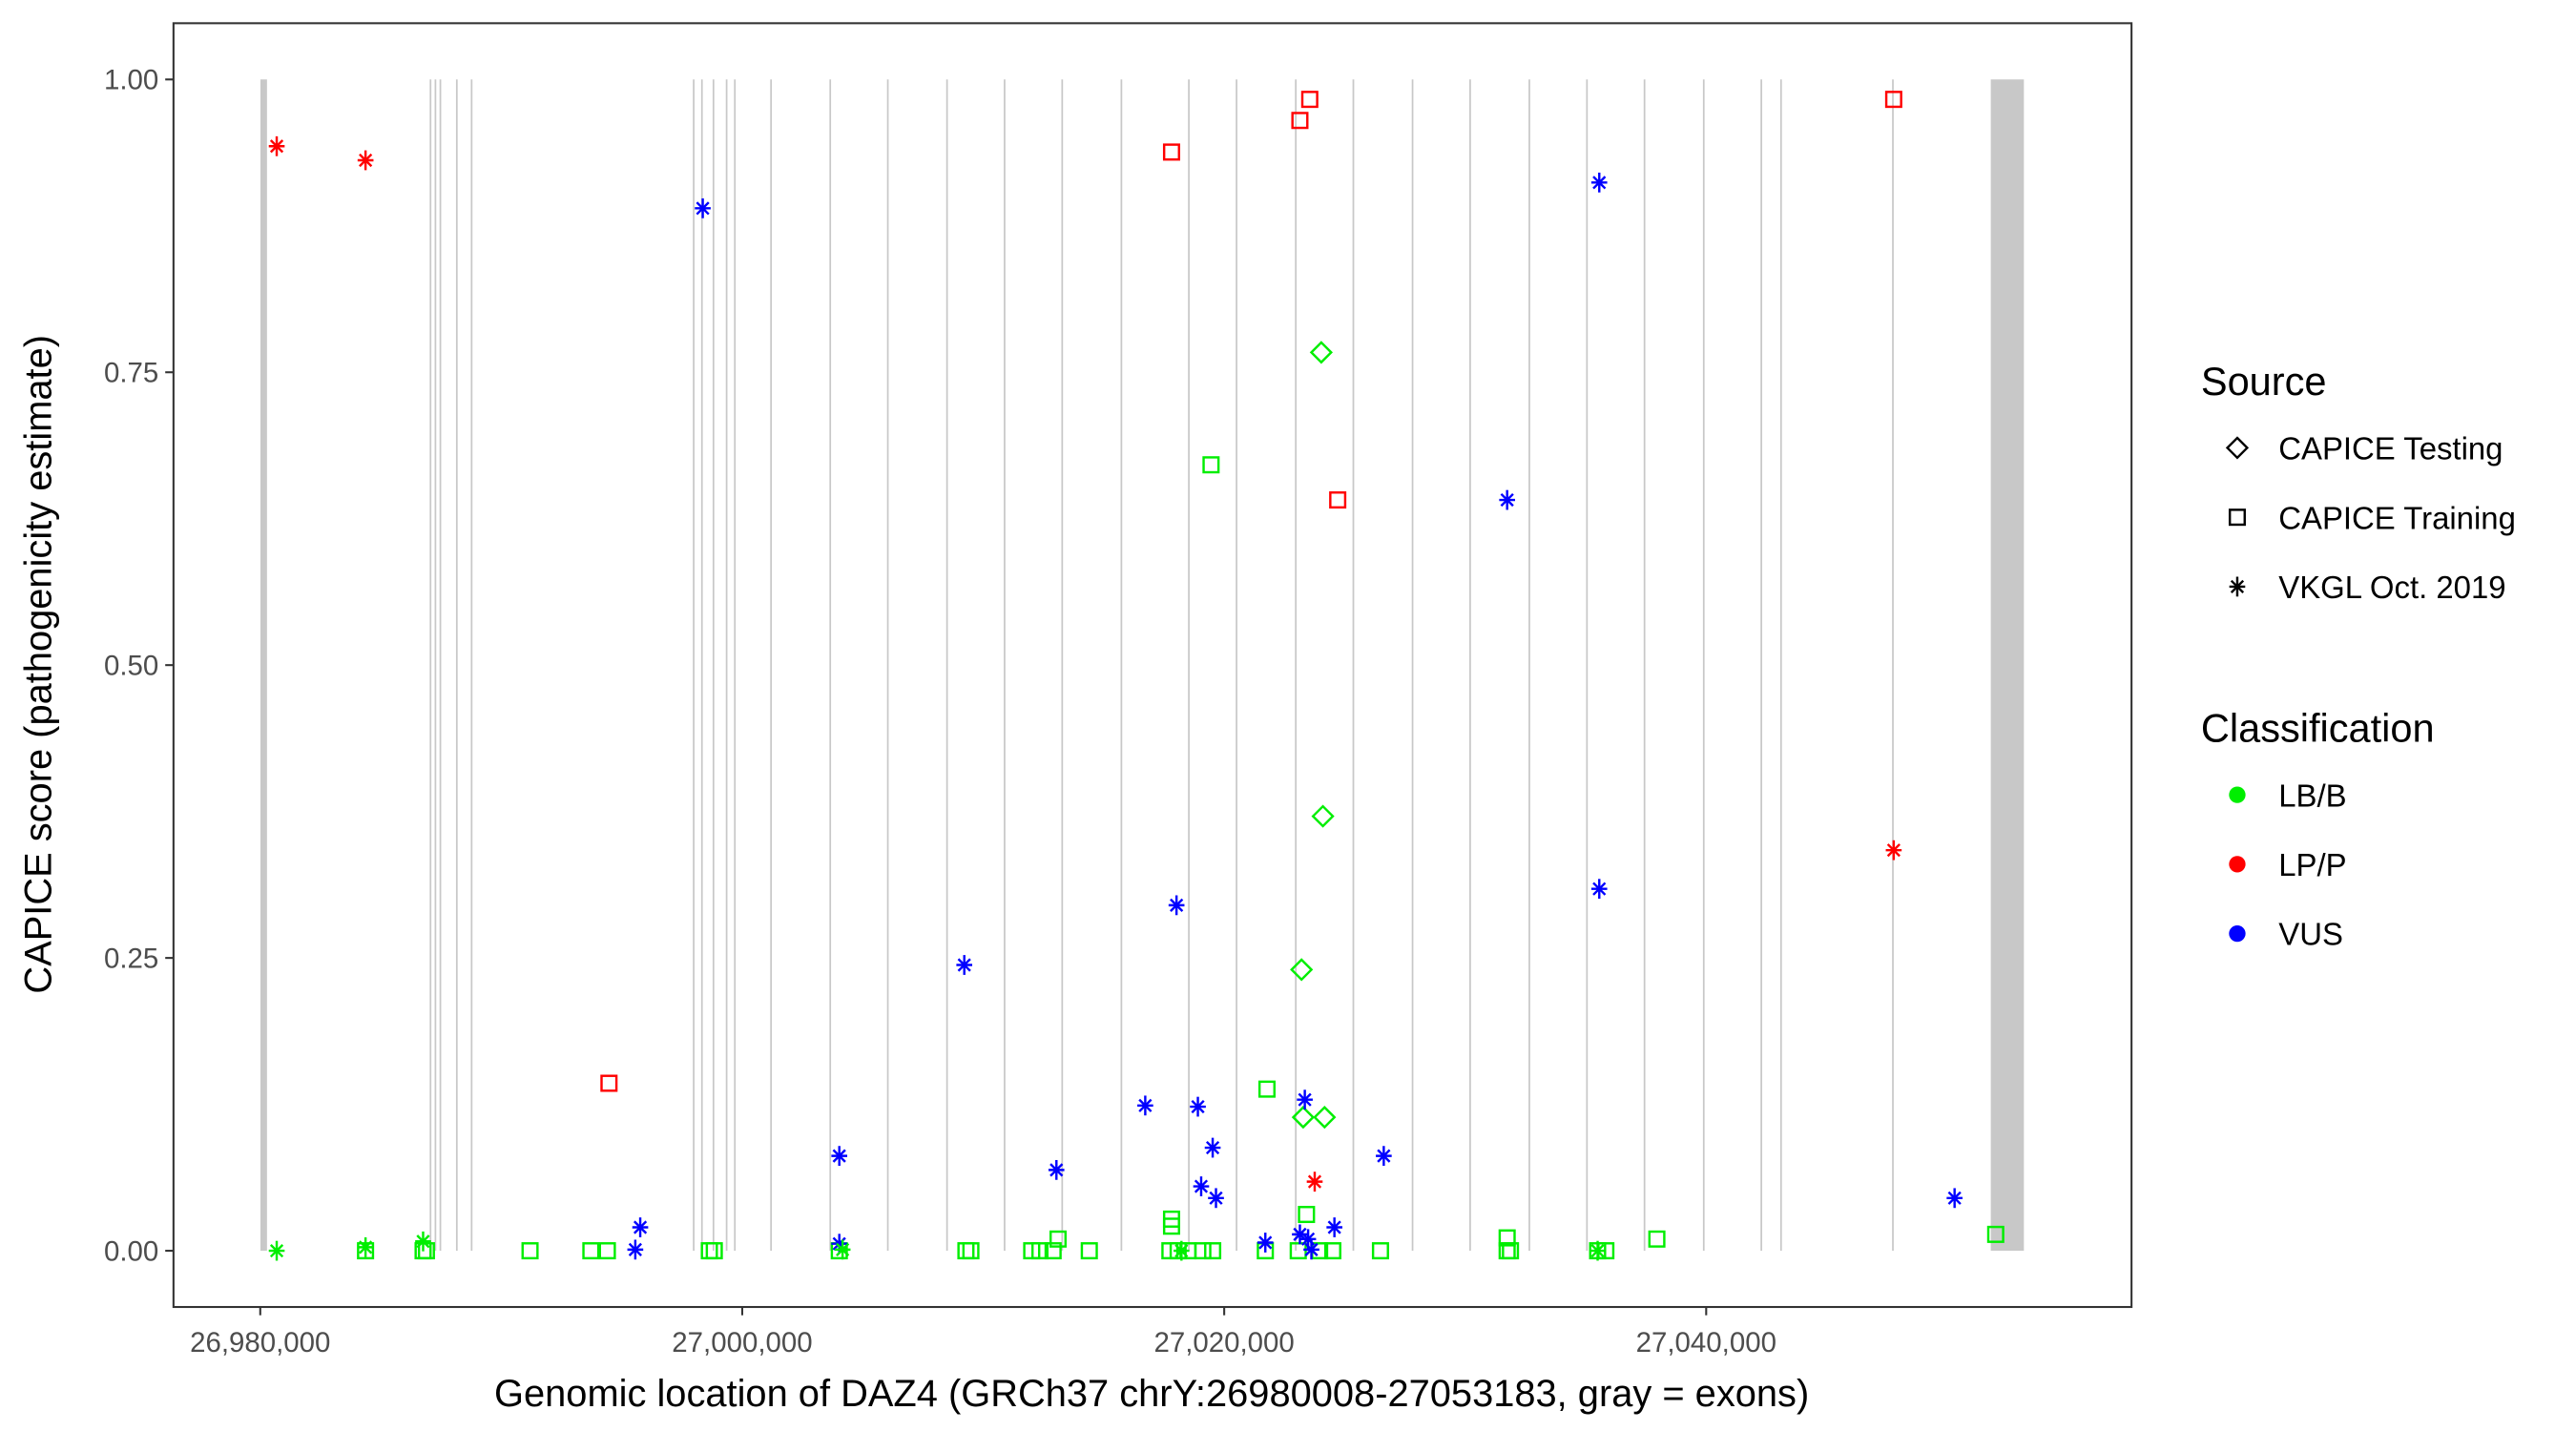  I want to click on legend-source-title: Source, so click(2264, 381).